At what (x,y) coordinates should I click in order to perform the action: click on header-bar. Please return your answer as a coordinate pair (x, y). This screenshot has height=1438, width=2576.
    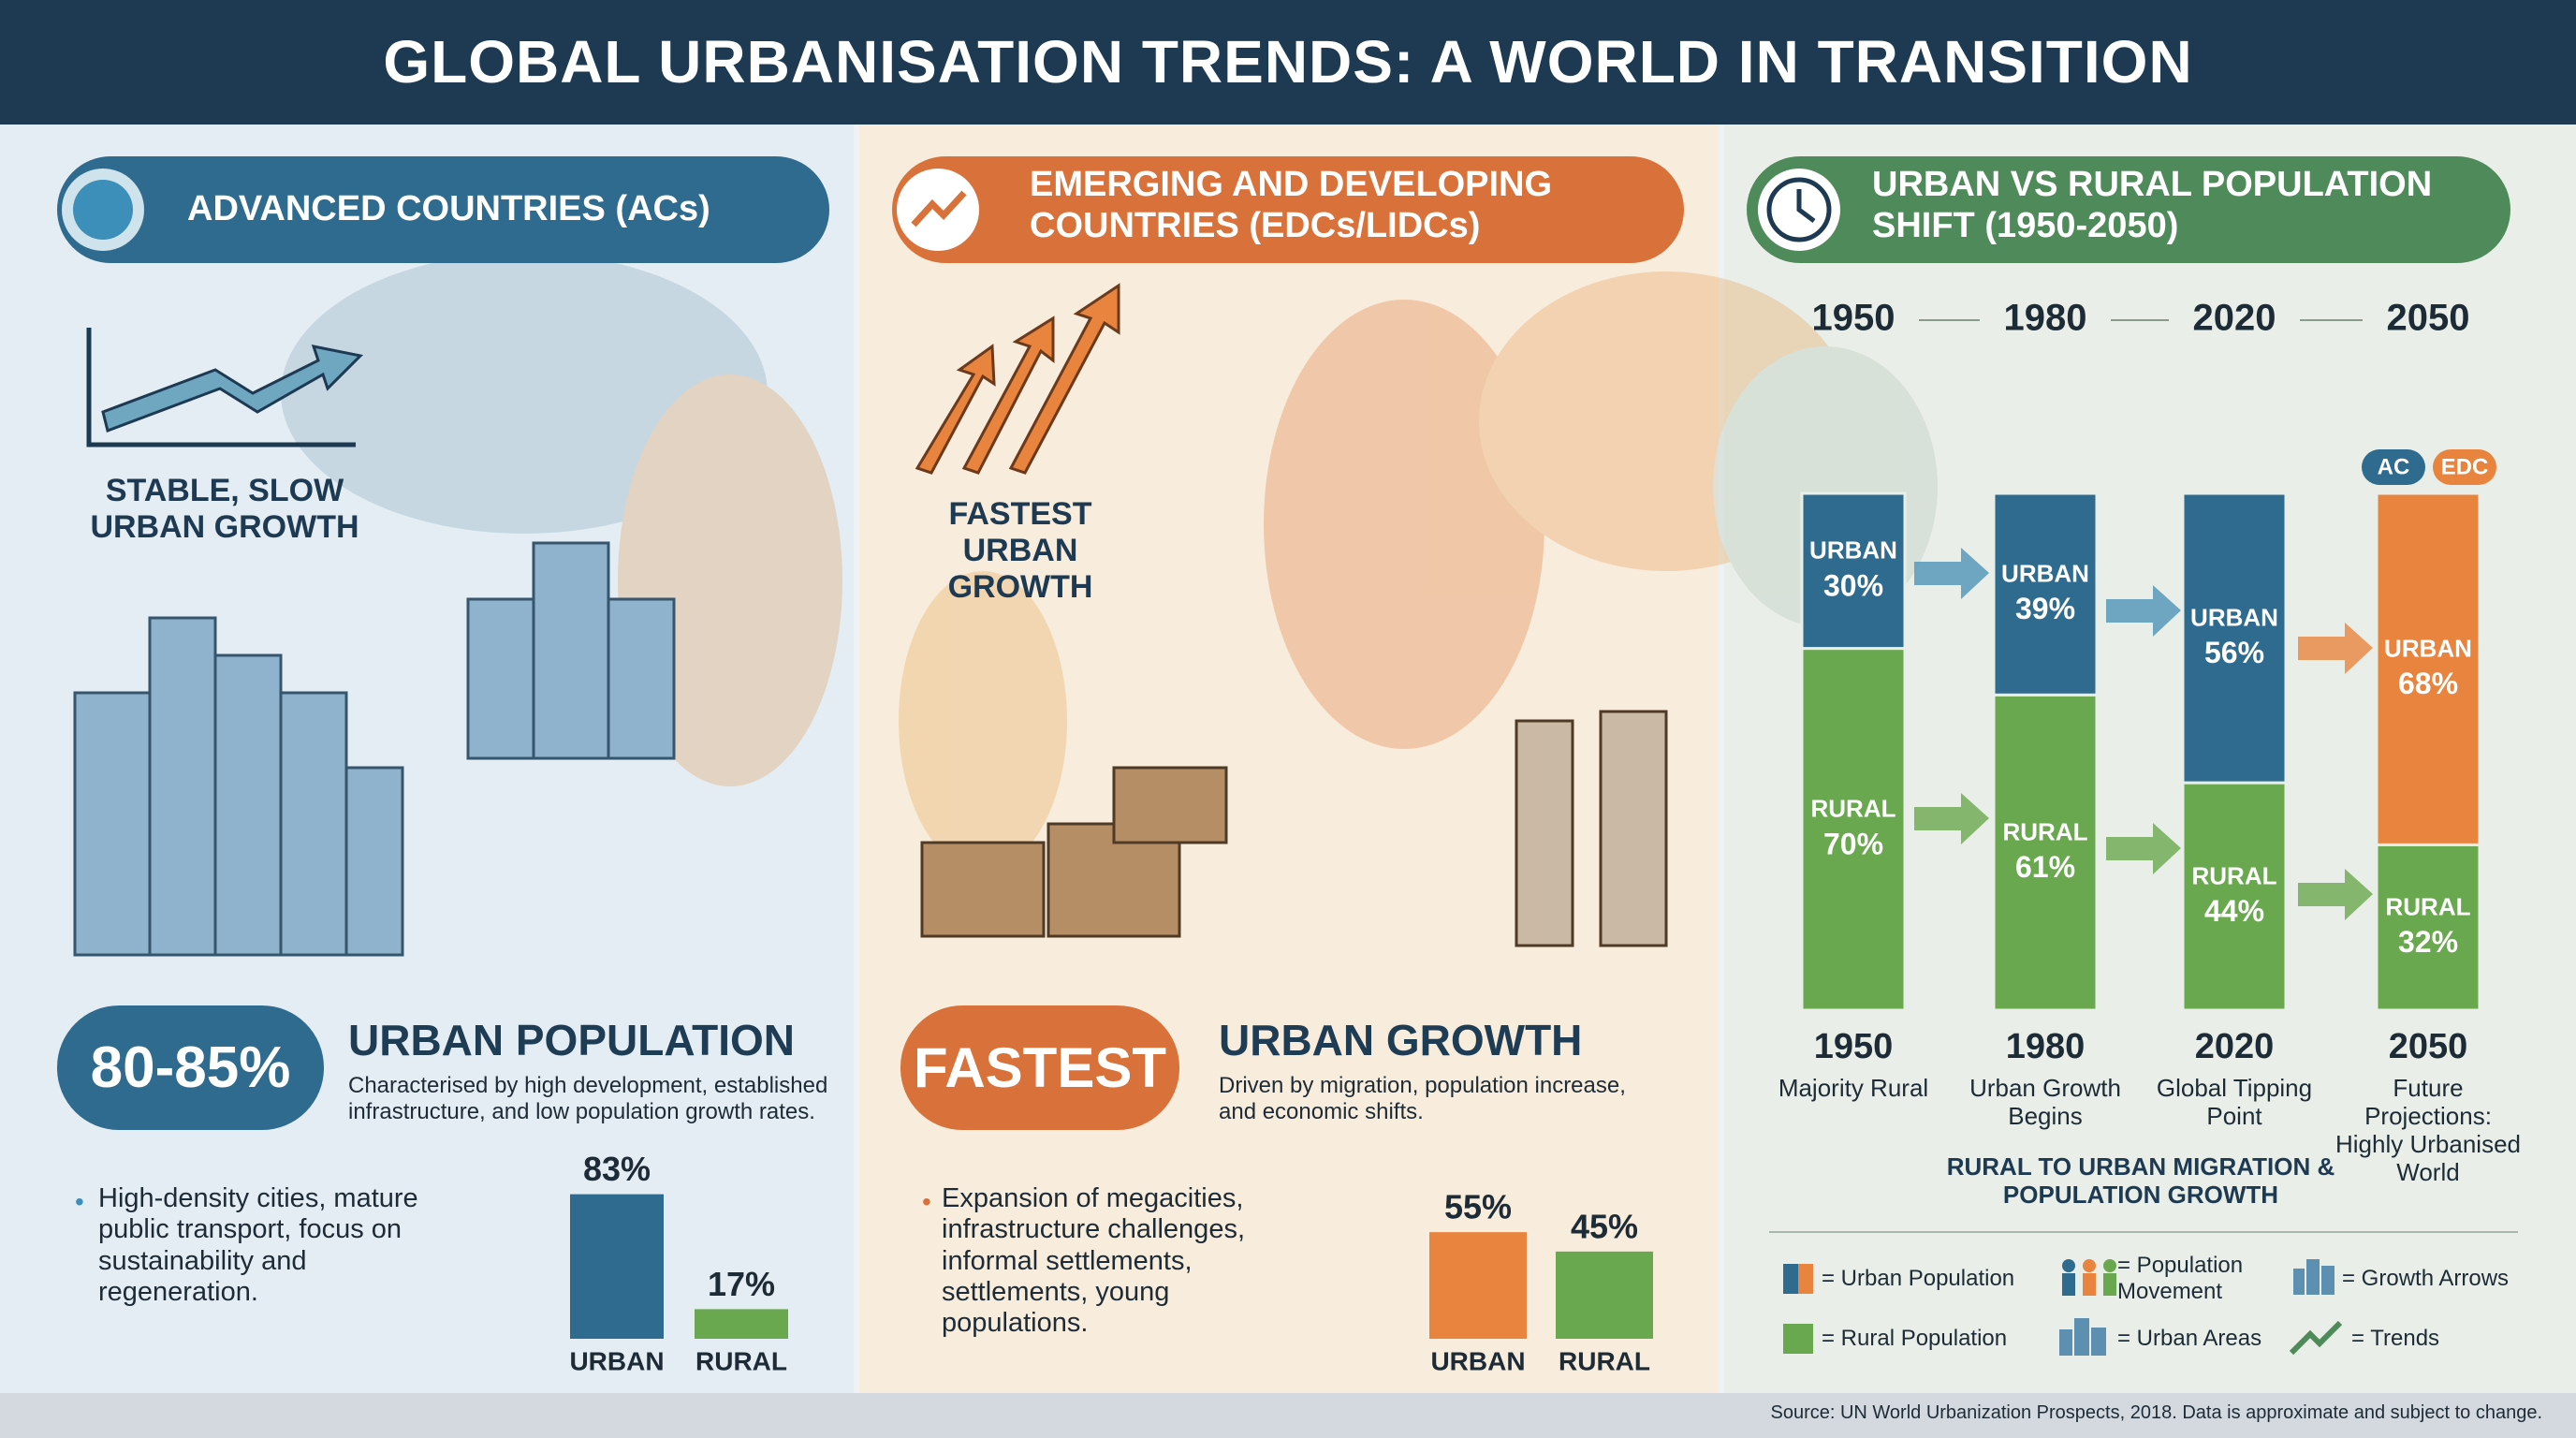
    Looking at the image, I should click on (1288, 62).